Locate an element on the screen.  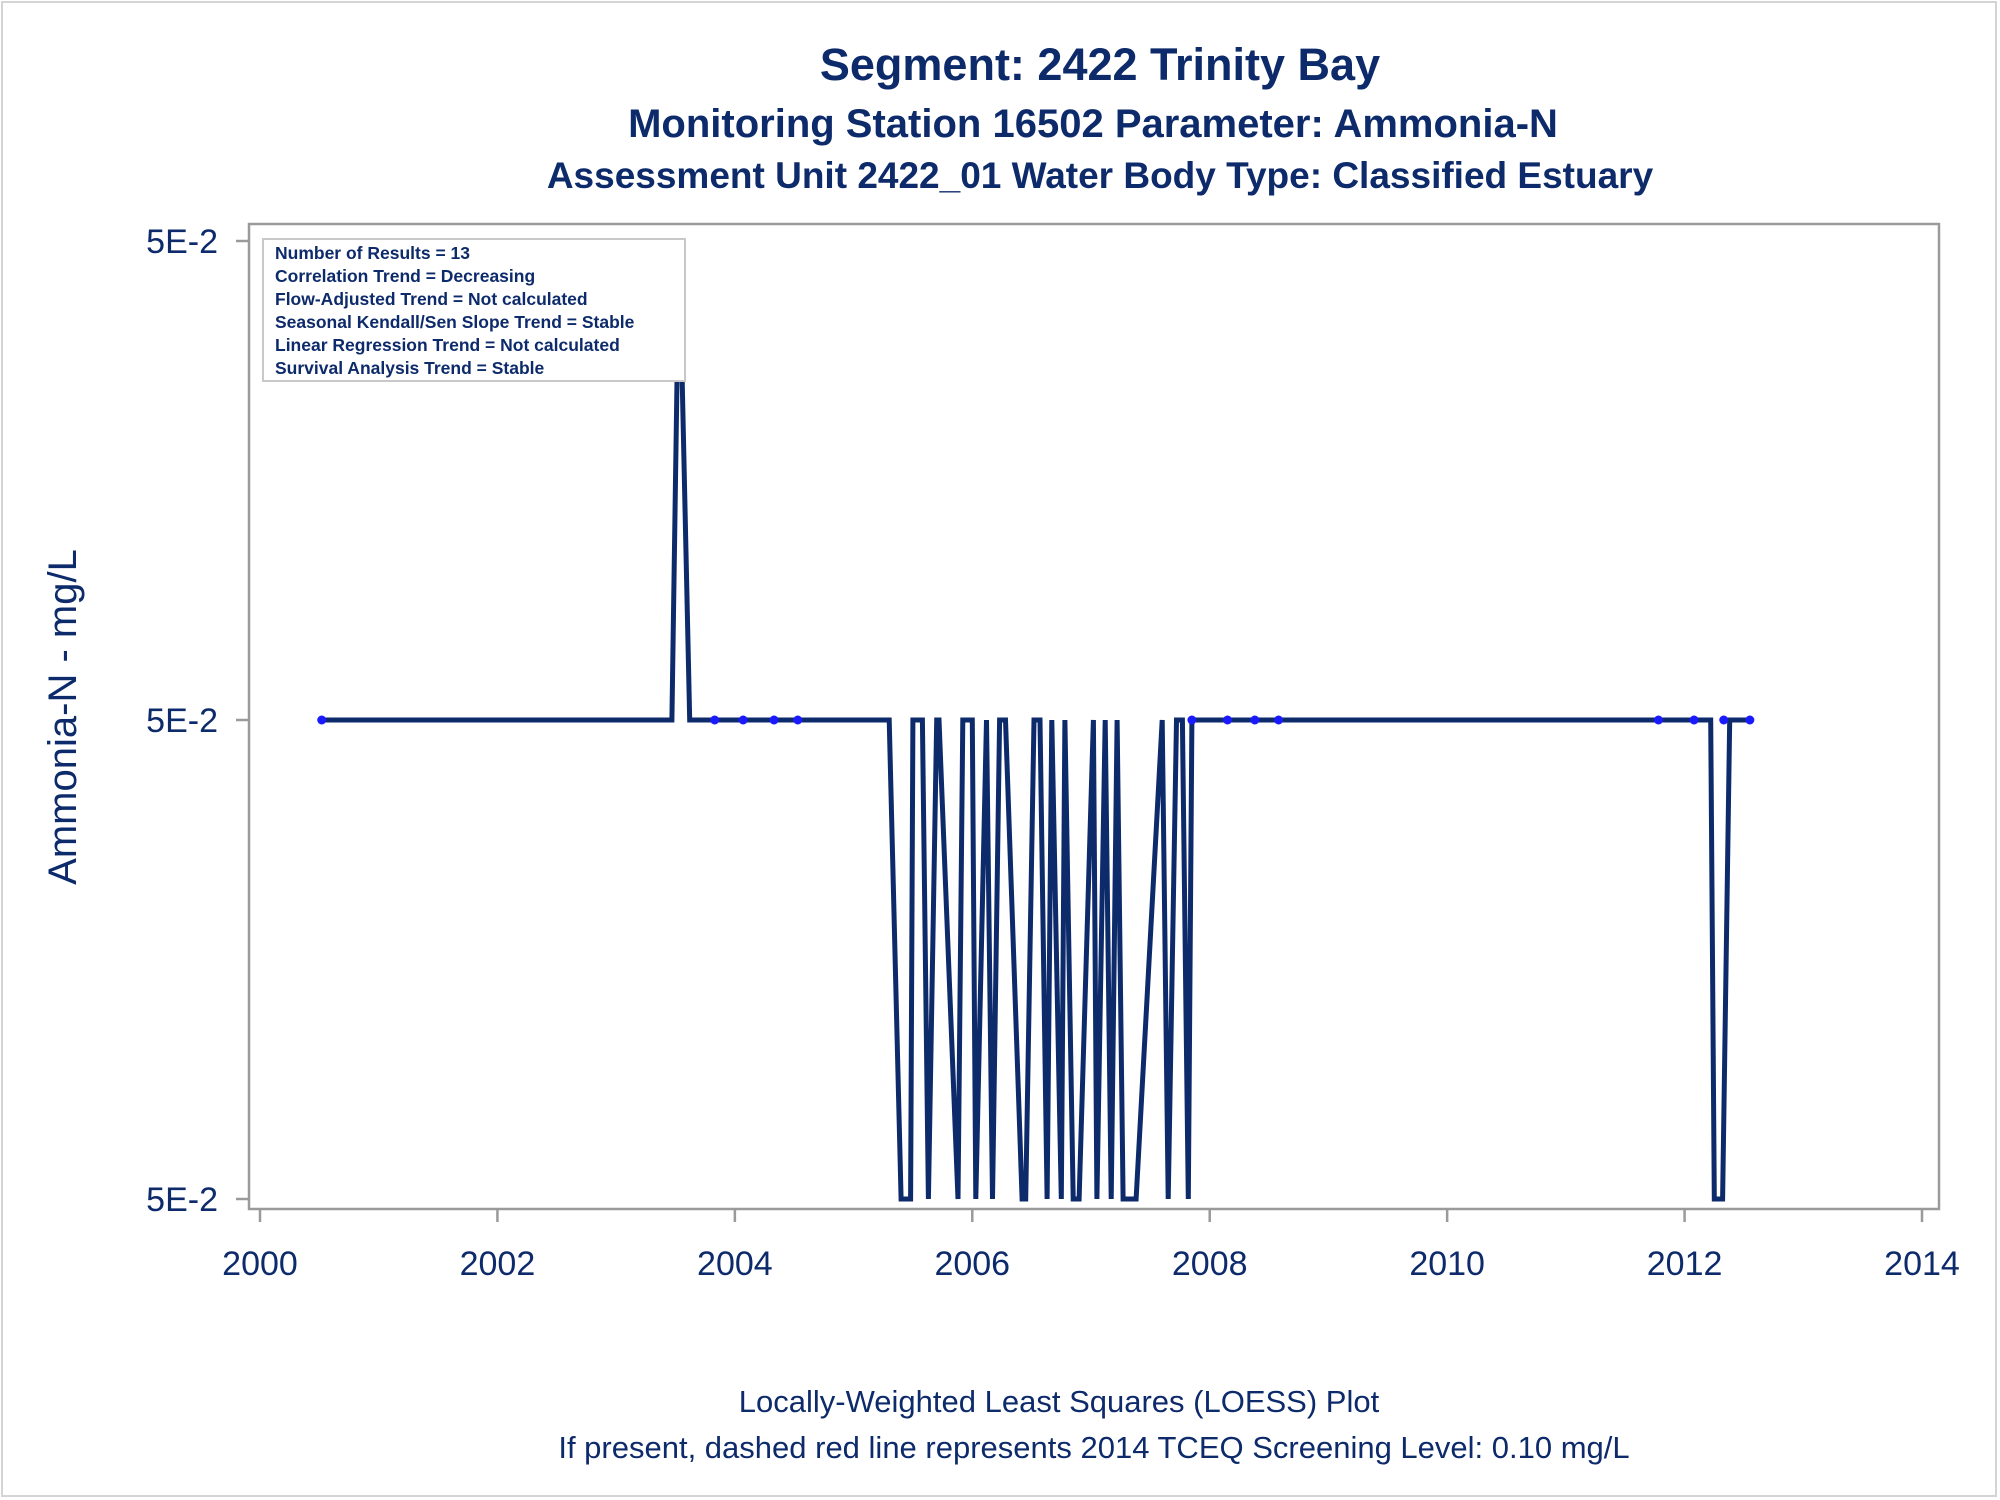
stats-box-frame is located at coordinates (474, 310).